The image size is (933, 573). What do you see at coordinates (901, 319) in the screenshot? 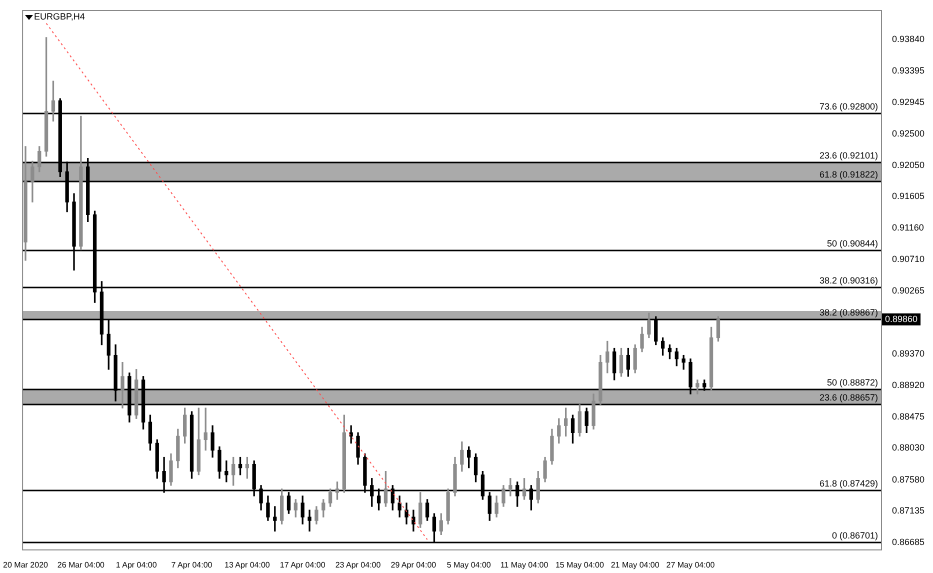
I see `annotation: 0.89860` at bounding box center [901, 319].